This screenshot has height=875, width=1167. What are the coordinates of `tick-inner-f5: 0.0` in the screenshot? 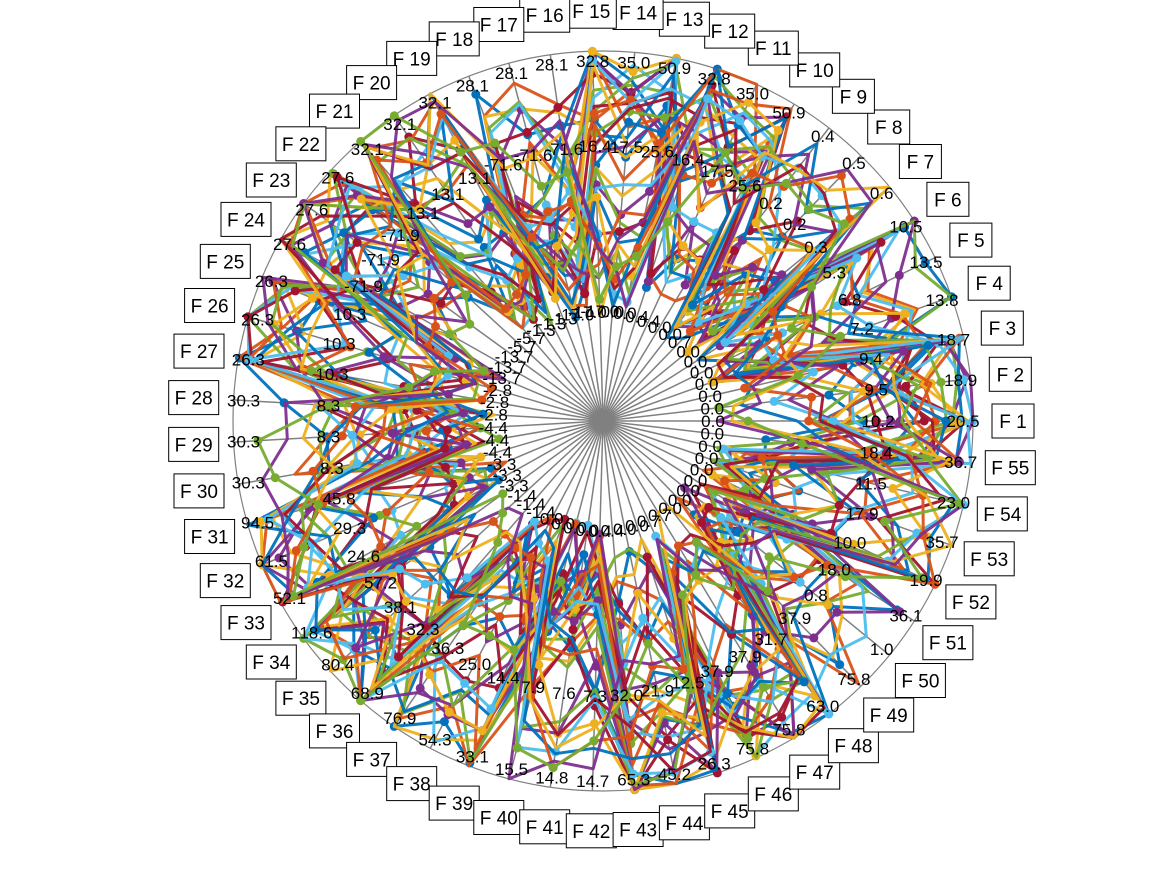 It's located at (702, 373).